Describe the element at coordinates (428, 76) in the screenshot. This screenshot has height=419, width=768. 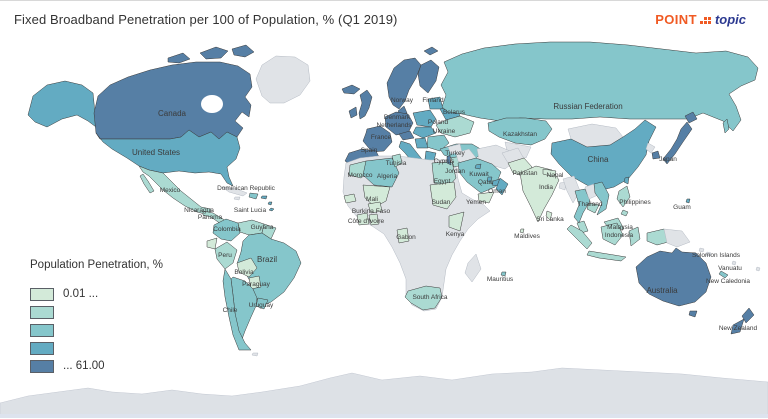
I see `country-finland` at that location.